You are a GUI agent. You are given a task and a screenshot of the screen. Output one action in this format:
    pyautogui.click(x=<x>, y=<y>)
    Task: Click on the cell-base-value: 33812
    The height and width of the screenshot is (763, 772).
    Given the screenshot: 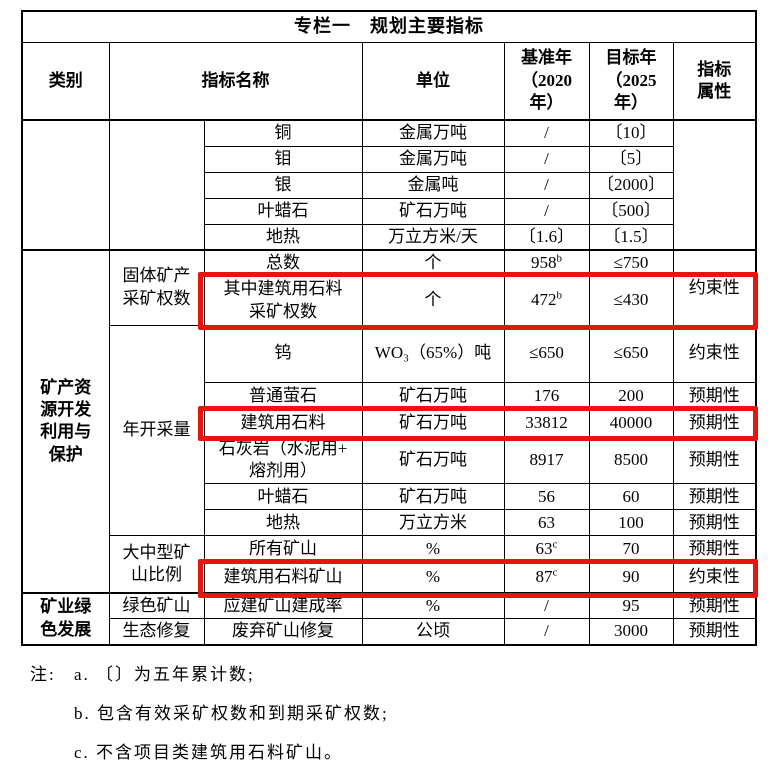 What is the action you would take?
    pyautogui.click(x=546, y=423)
    